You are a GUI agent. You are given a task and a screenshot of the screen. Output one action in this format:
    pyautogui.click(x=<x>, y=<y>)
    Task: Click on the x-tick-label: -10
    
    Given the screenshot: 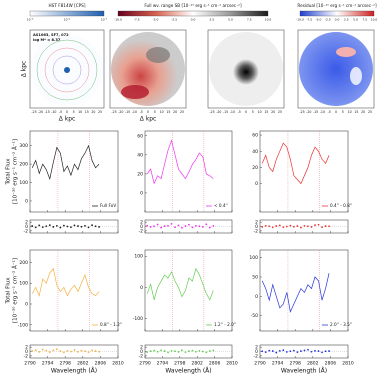 What is the action you would take?
    pyautogui.click(x=134, y=112)
    